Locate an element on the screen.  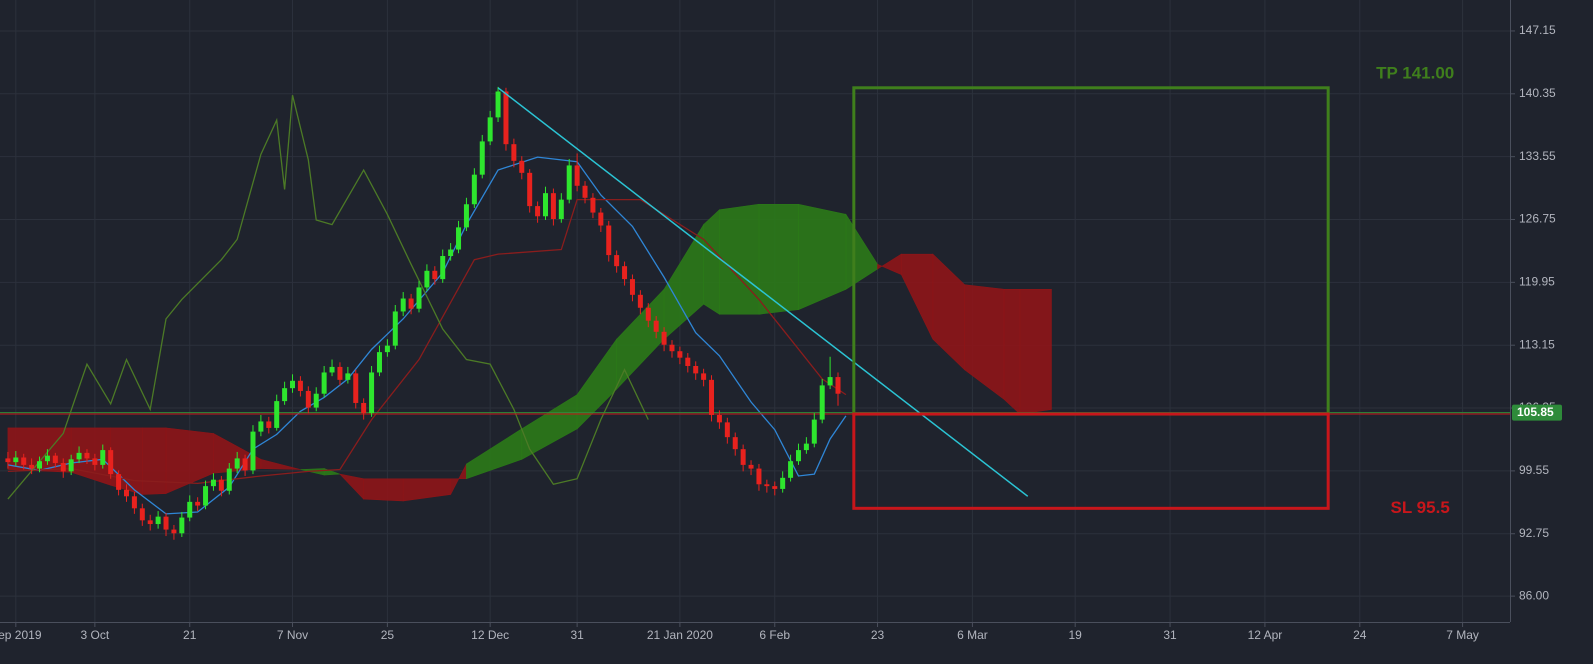
y-tick-label: 113.15 is located at coordinates (1537, 344).